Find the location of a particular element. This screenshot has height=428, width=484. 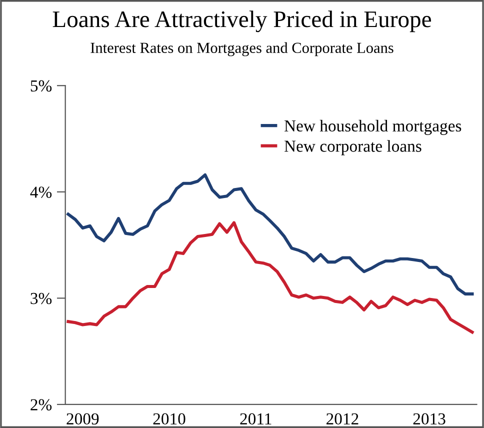

y-tick-label: 5% is located at coordinates (41, 86).